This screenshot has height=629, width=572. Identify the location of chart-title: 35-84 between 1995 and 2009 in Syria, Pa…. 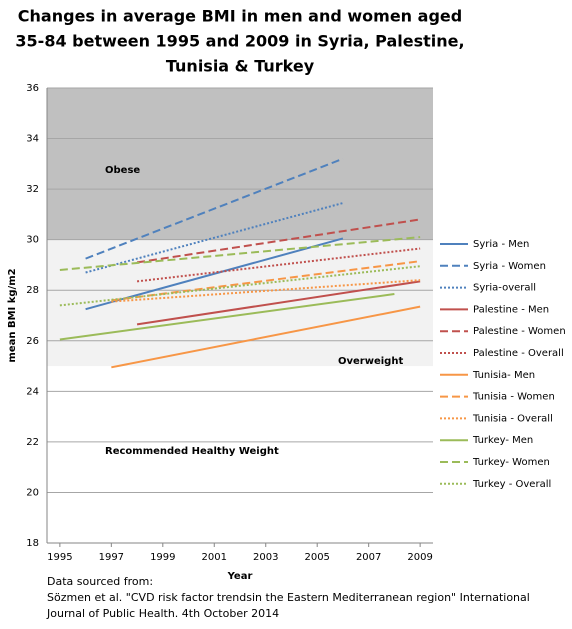
(239, 41).